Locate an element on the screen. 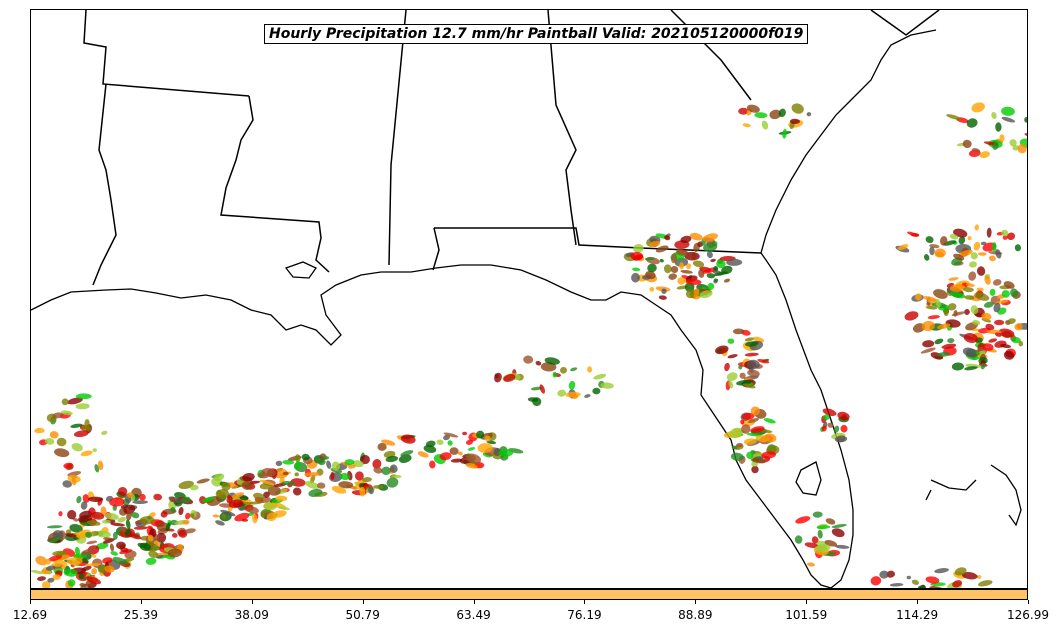 This screenshot has width=1062, height=633. colorbar-tick-label: 114.29 is located at coordinates (917, 615).